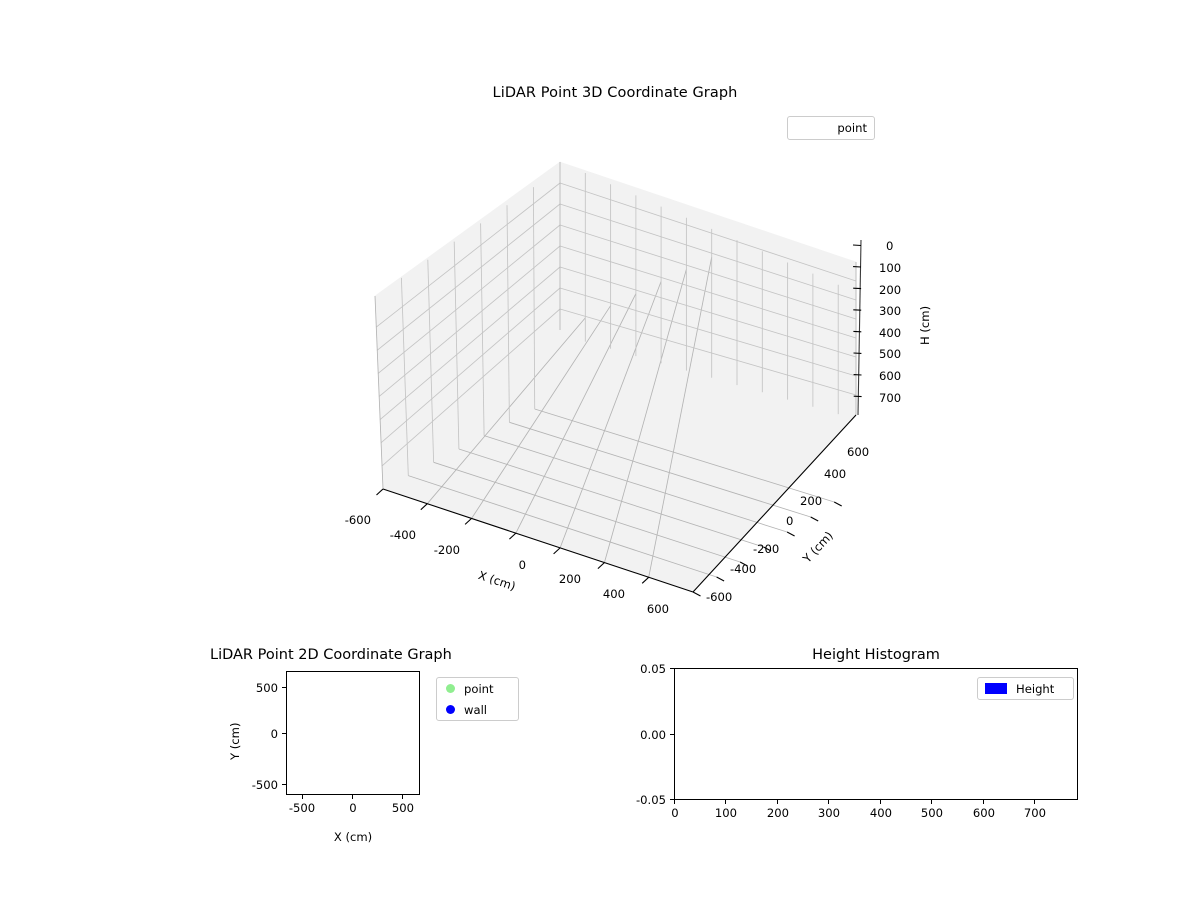  Describe the element at coordinates (890, 398) in the screenshot. I see `plot3d-ztick-7: 700` at that location.